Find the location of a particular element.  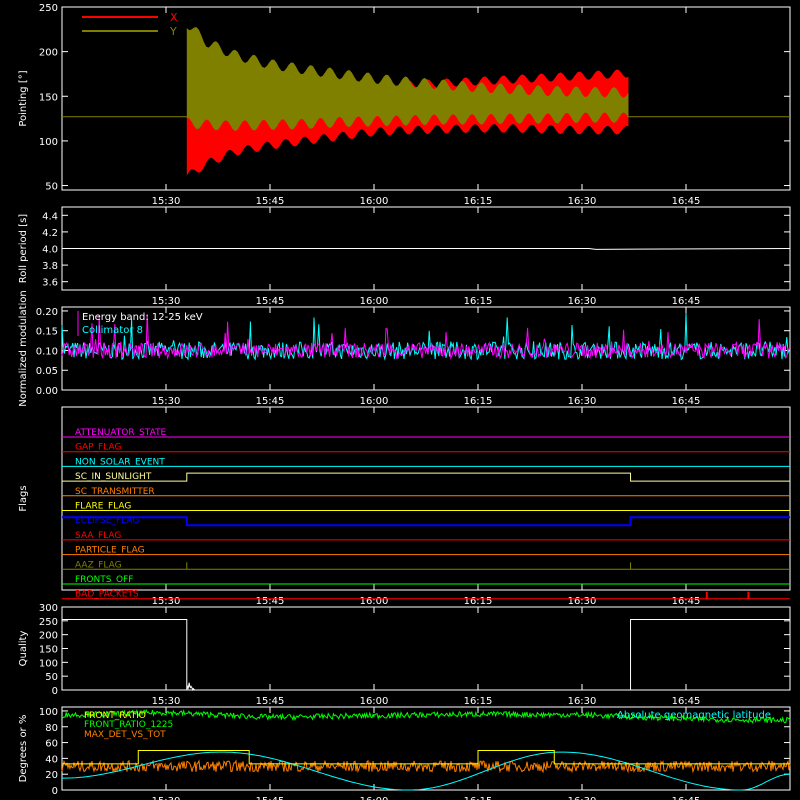

modulation-ytick-label: 0.20 is located at coordinates (47, 312).